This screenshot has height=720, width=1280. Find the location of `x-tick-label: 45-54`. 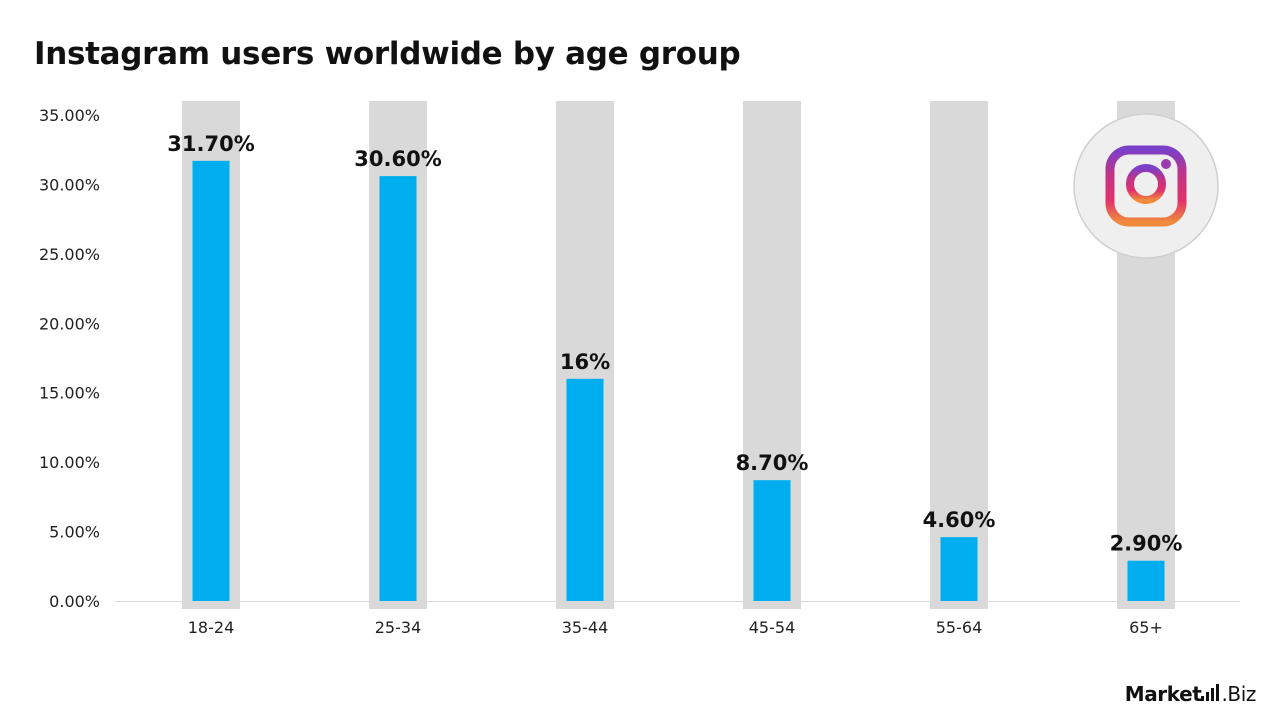

x-tick-label: 45-54 is located at coordinates (772, 627).